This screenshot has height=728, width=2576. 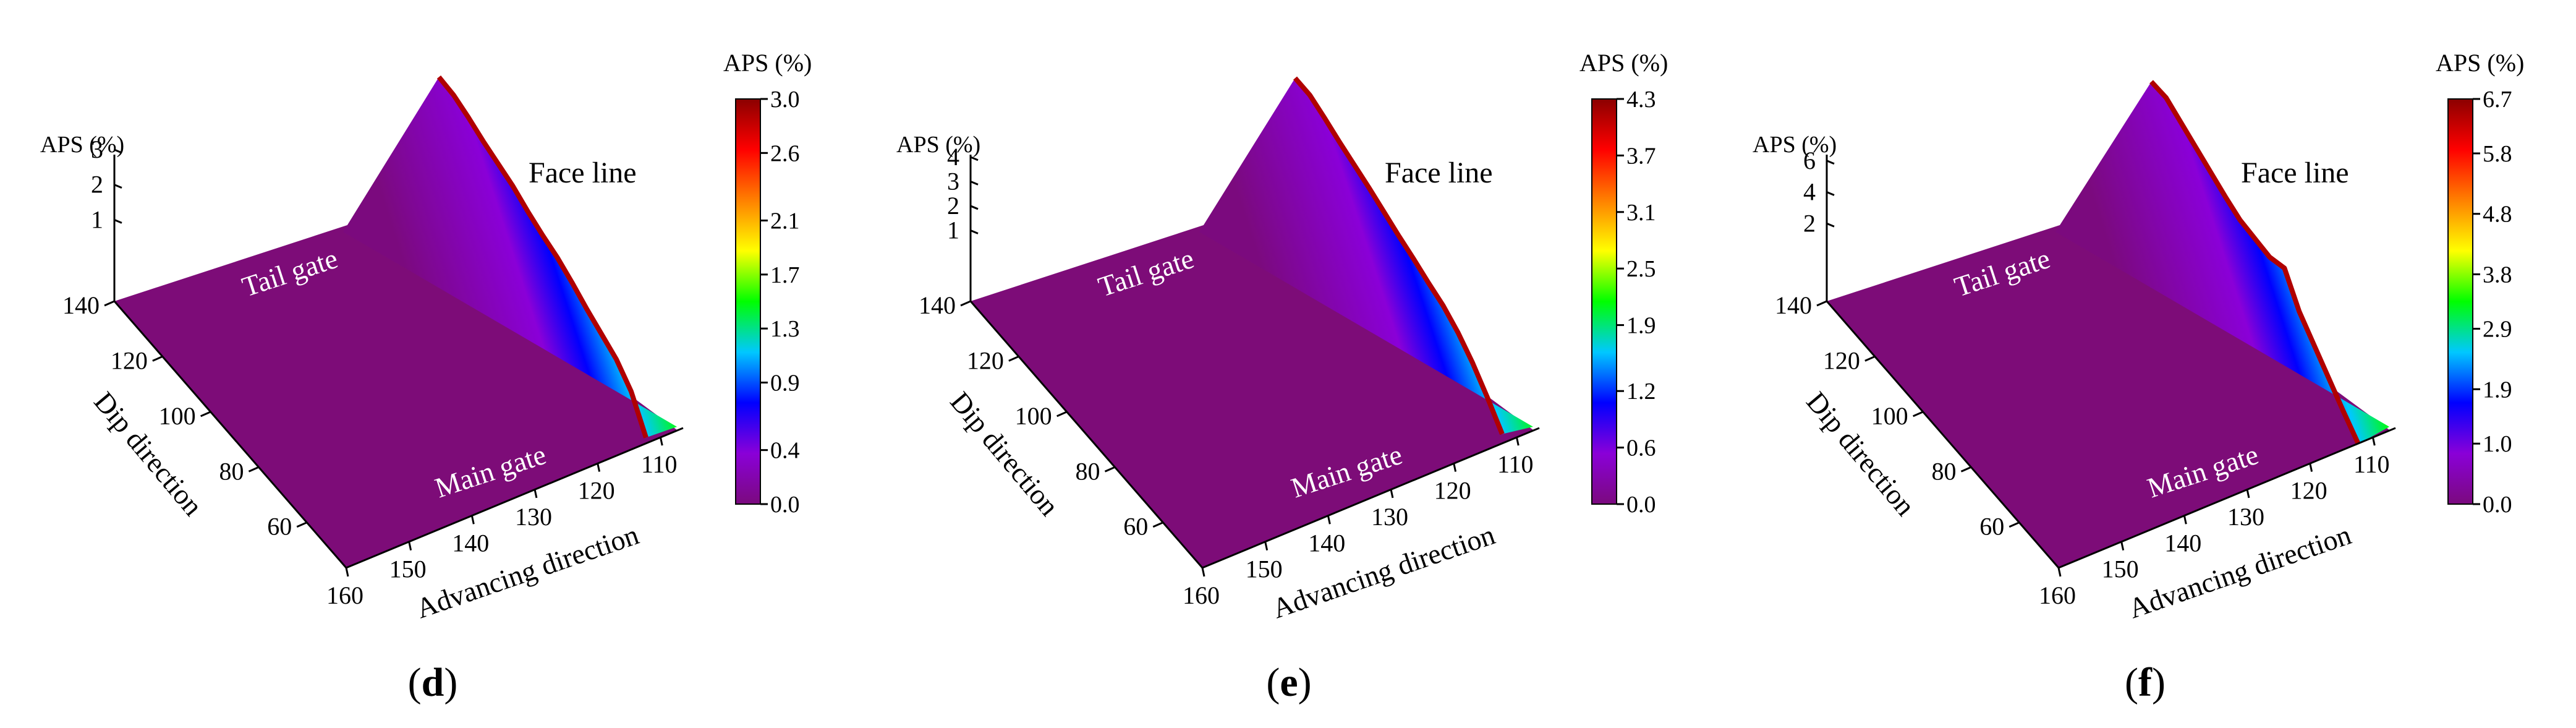 What do you see at coordinates (2497, 444) in the screenshot?
I see `colorbar-tick-label: 1.0` at bounding box center [2497, 444].